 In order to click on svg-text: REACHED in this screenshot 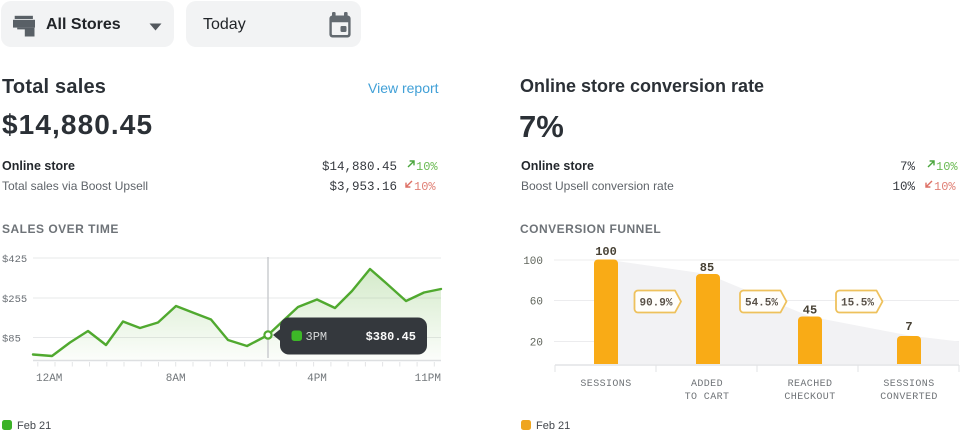, I will do `click(810, 384)`.